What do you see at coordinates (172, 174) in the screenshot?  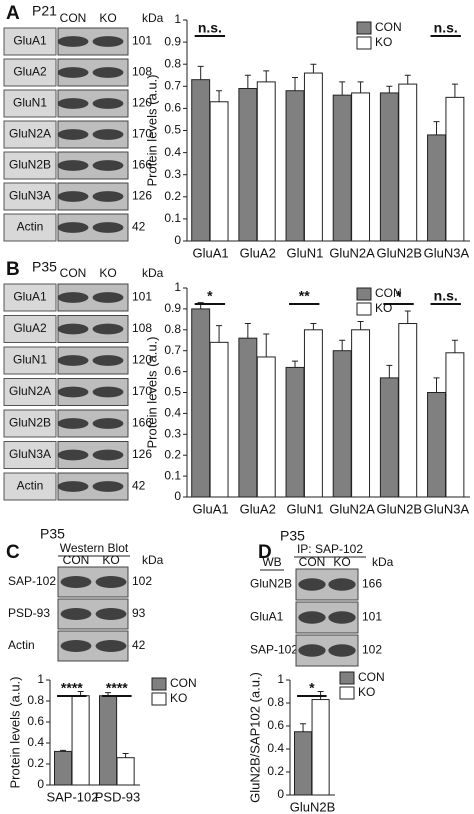 I see `y-tick-label: 0.3` at bounding box center [172, 174].